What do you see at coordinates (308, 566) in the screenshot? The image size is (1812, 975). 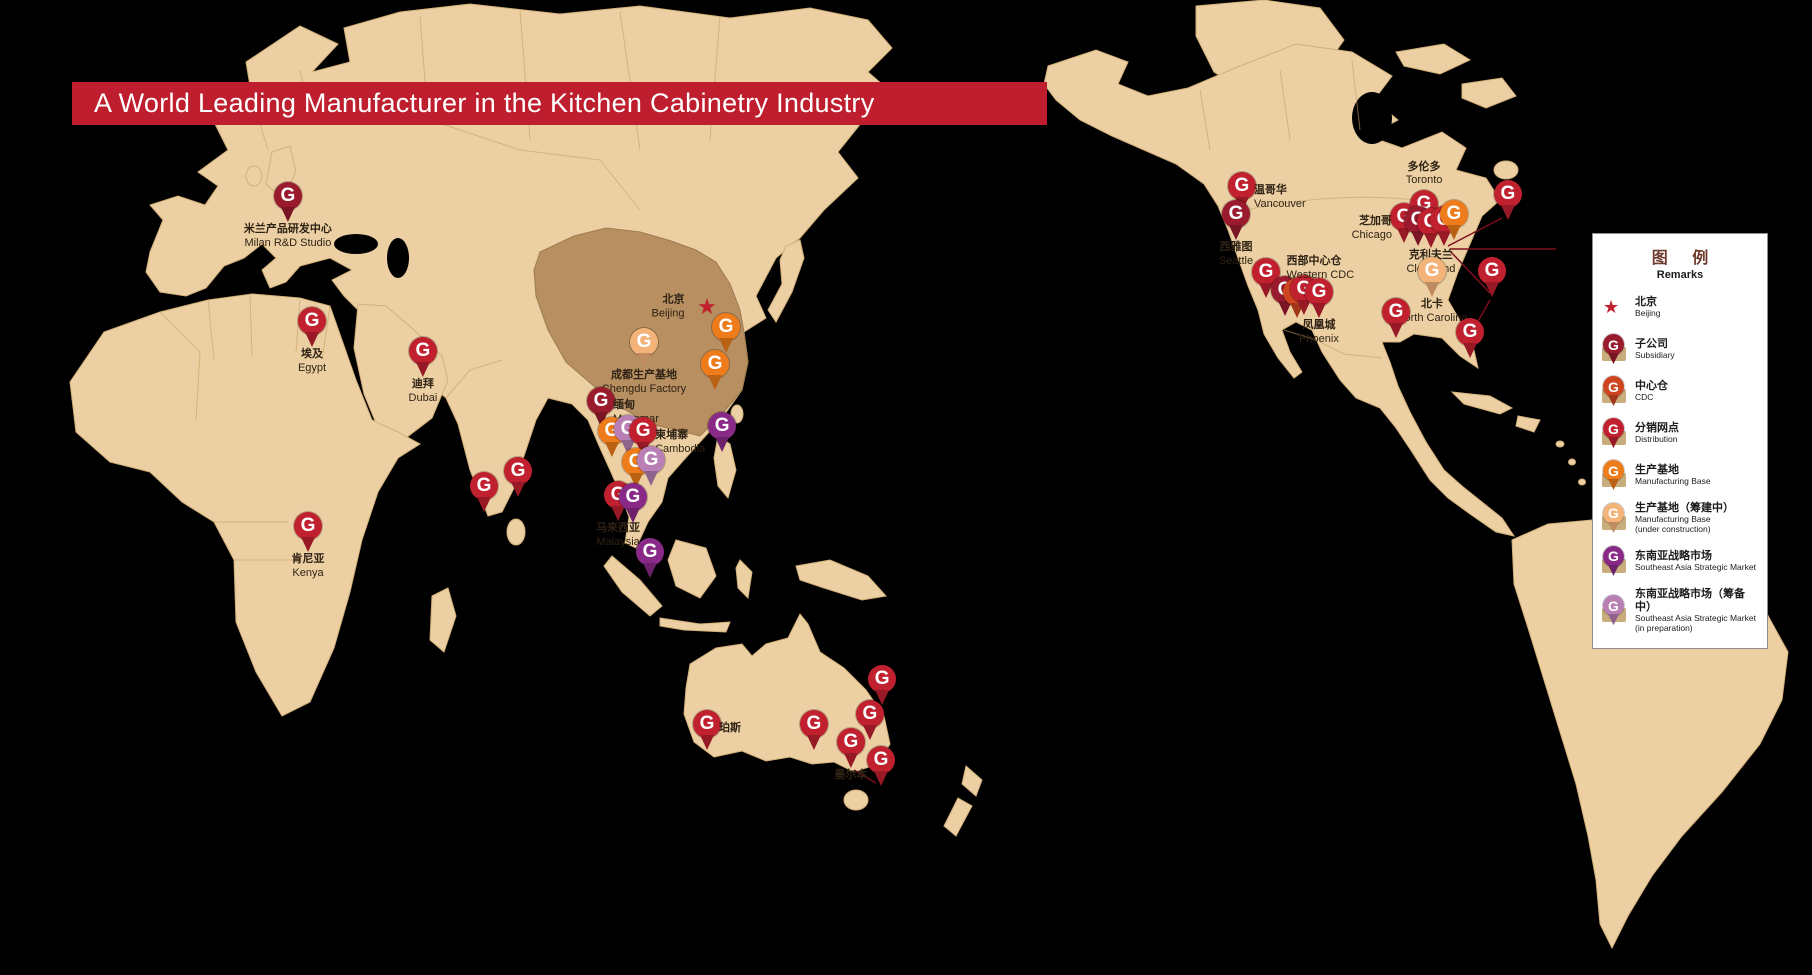 I see `map-label-kenya: 肯尼亚 Kenya` at bounding box center [308, 566].